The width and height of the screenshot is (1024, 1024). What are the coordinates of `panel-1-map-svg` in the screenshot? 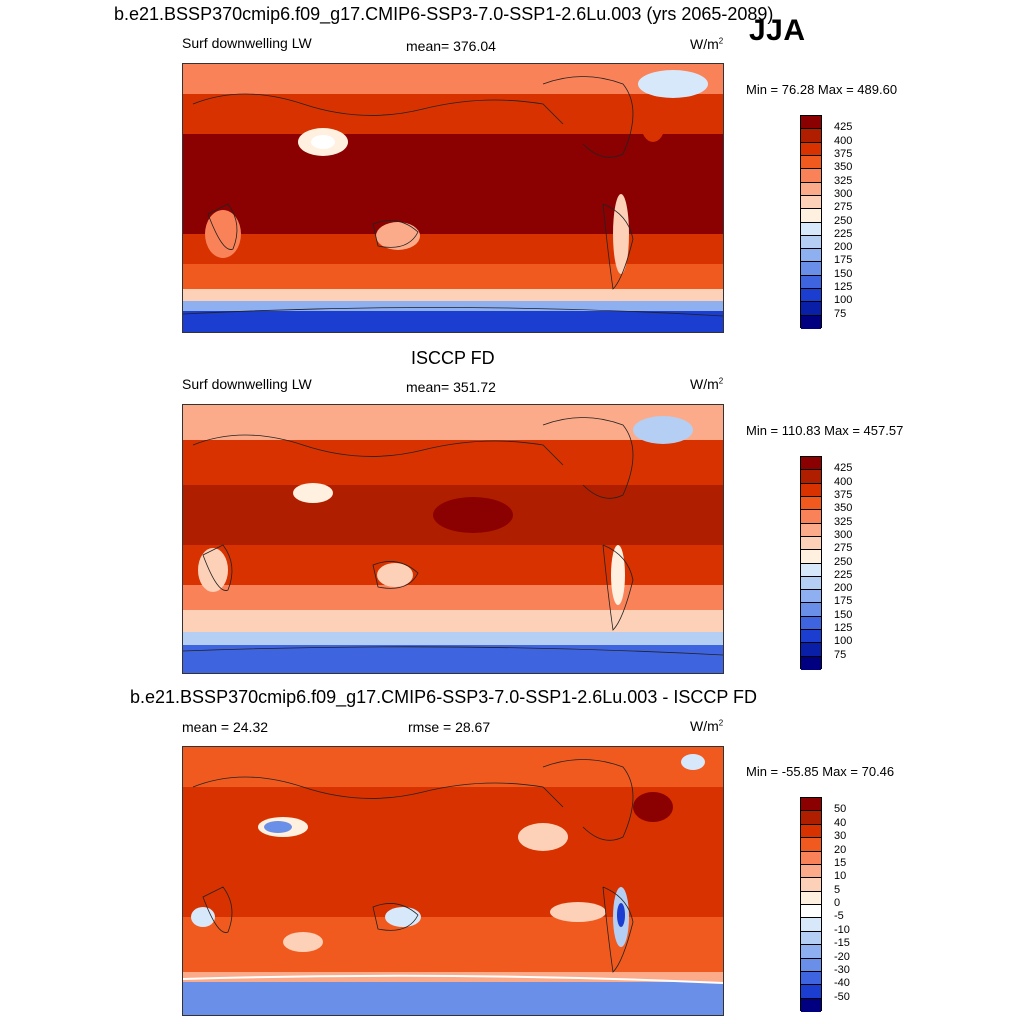 It's located at (453, 198).